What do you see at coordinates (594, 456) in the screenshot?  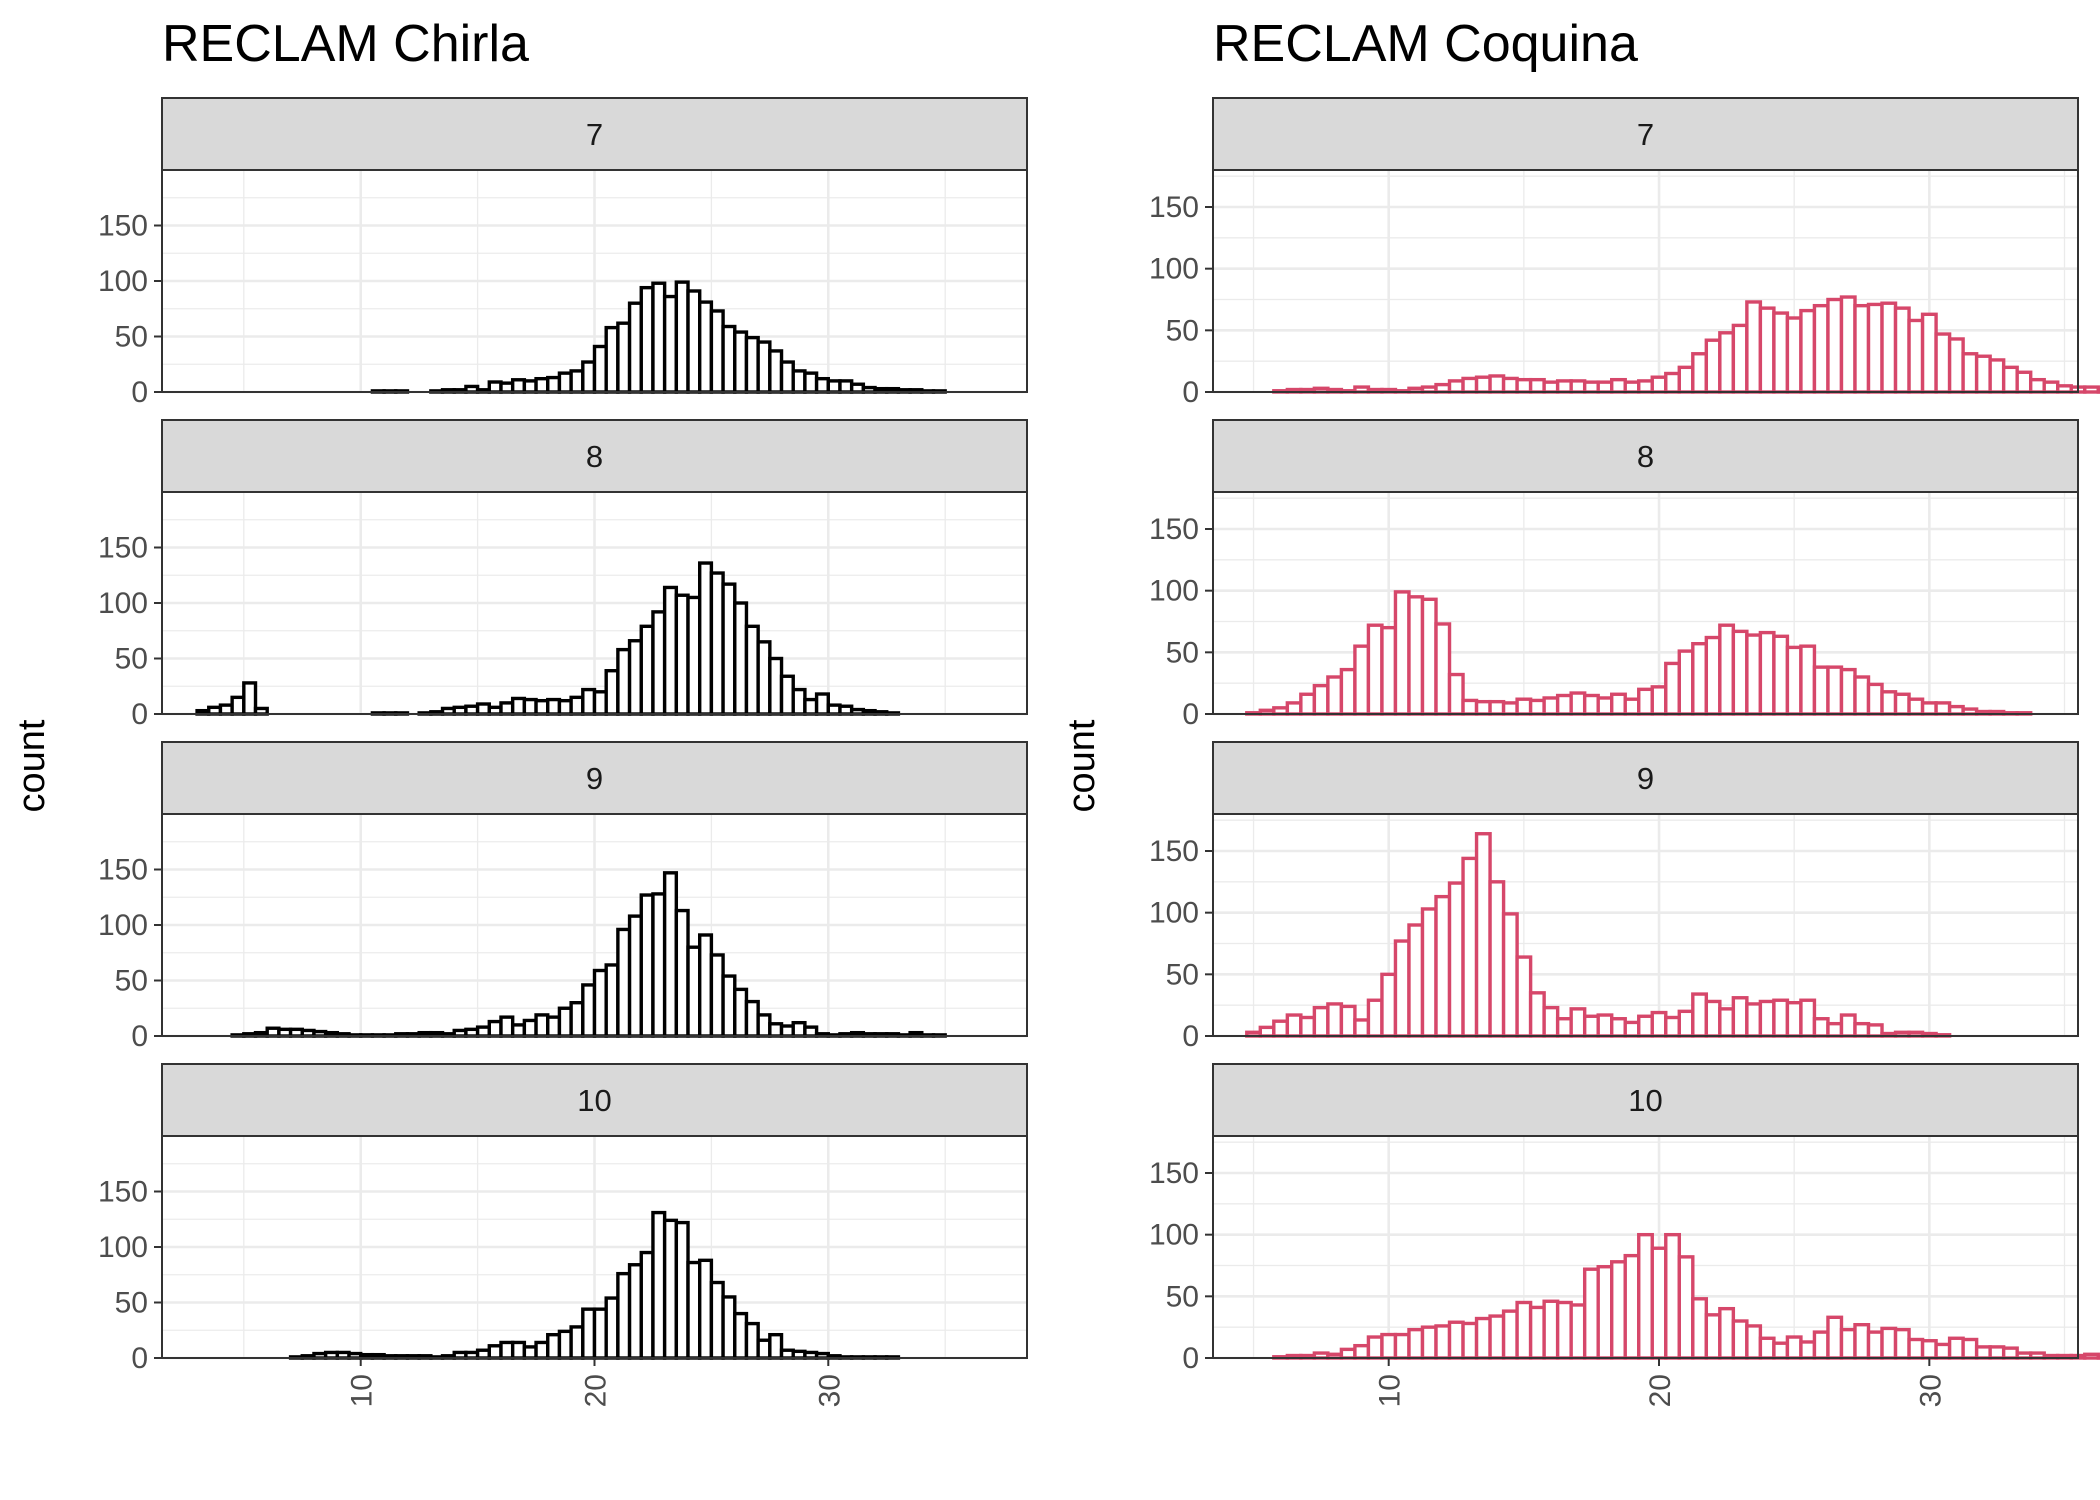 I see `facet-strip-label: 8` at bounding box center [594, 456].